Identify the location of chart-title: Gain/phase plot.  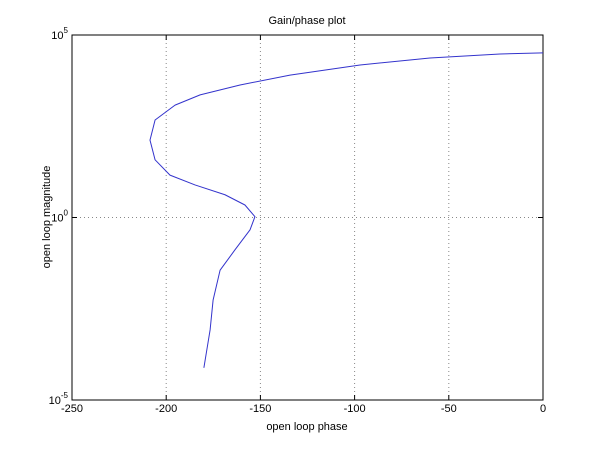
(306, 21).